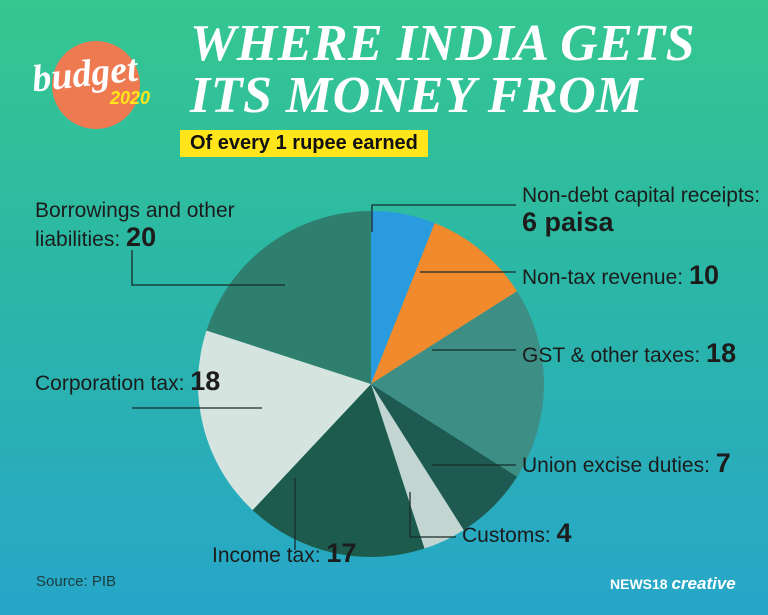  I want to click on logo-year: 2020, so click(130, 98).